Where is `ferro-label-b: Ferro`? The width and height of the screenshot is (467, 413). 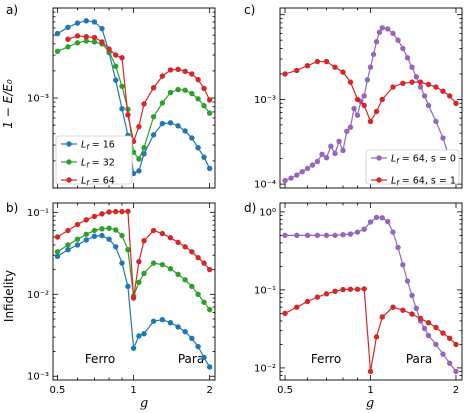 ferro-label-b: Ferro is located at coordinates (100, 359).